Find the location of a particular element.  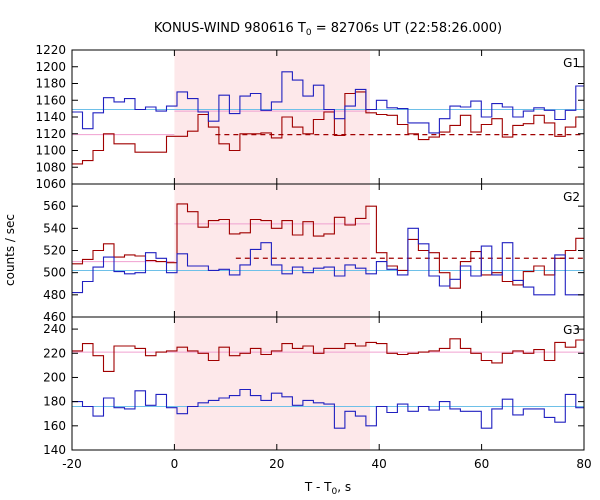

panel-3-label: G3 is located at coordinates (571, 330).